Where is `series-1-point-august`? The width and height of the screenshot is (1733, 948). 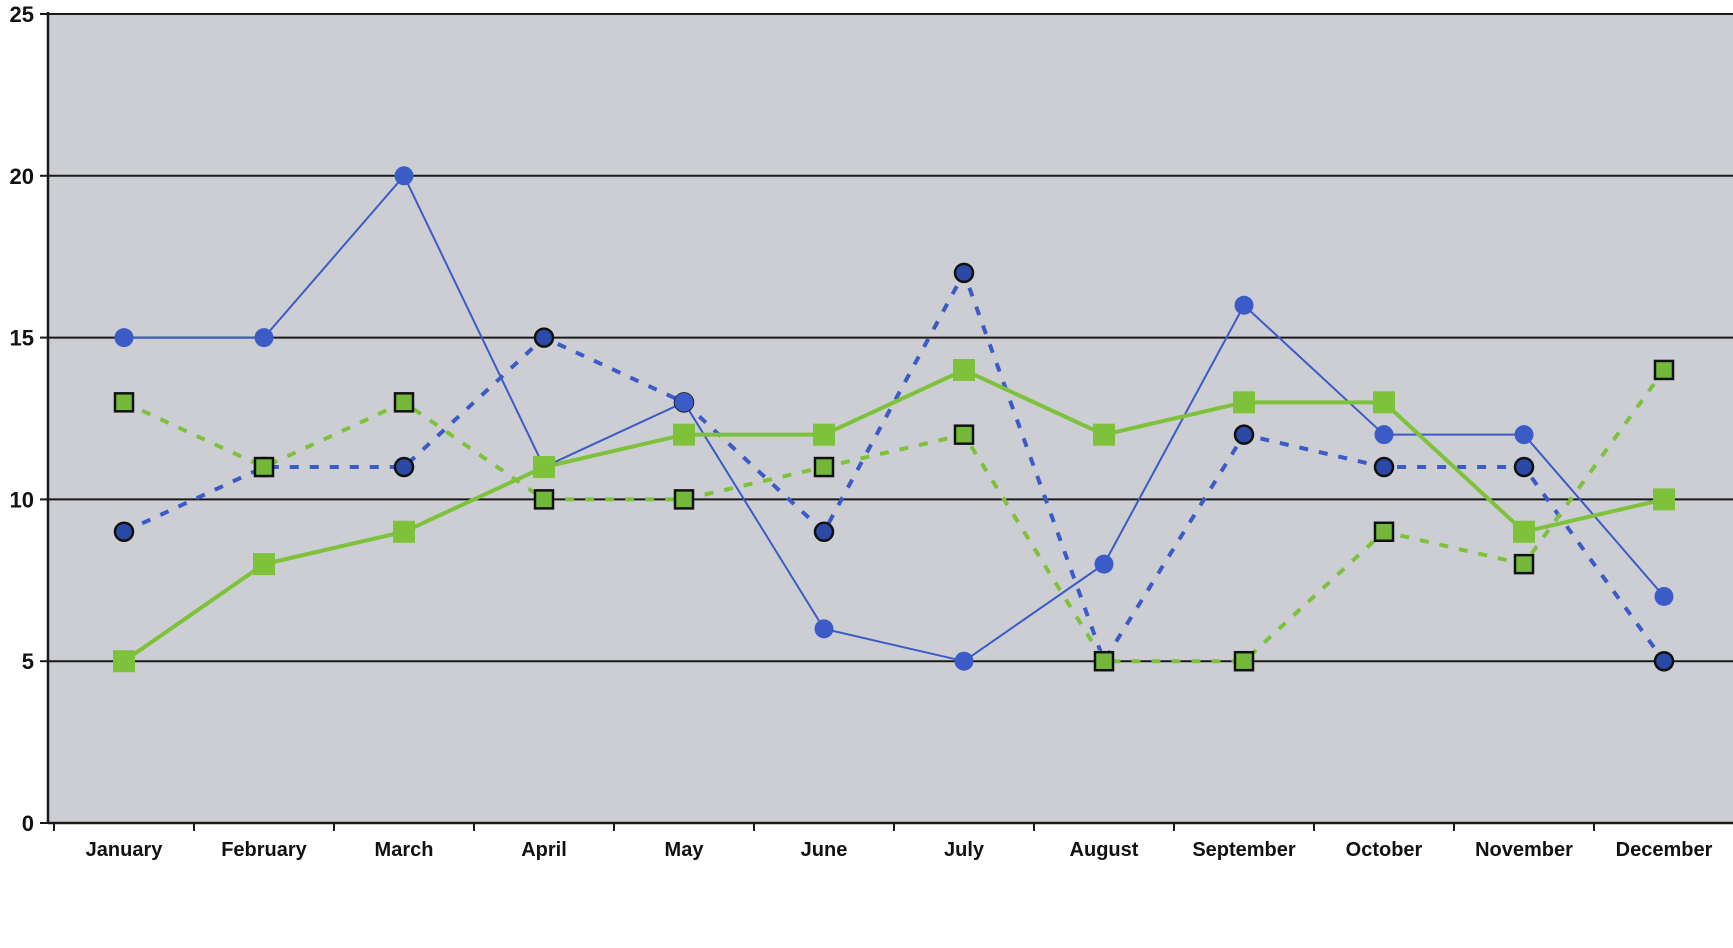
series-1-point-august is located at coordinates (1104, 564).